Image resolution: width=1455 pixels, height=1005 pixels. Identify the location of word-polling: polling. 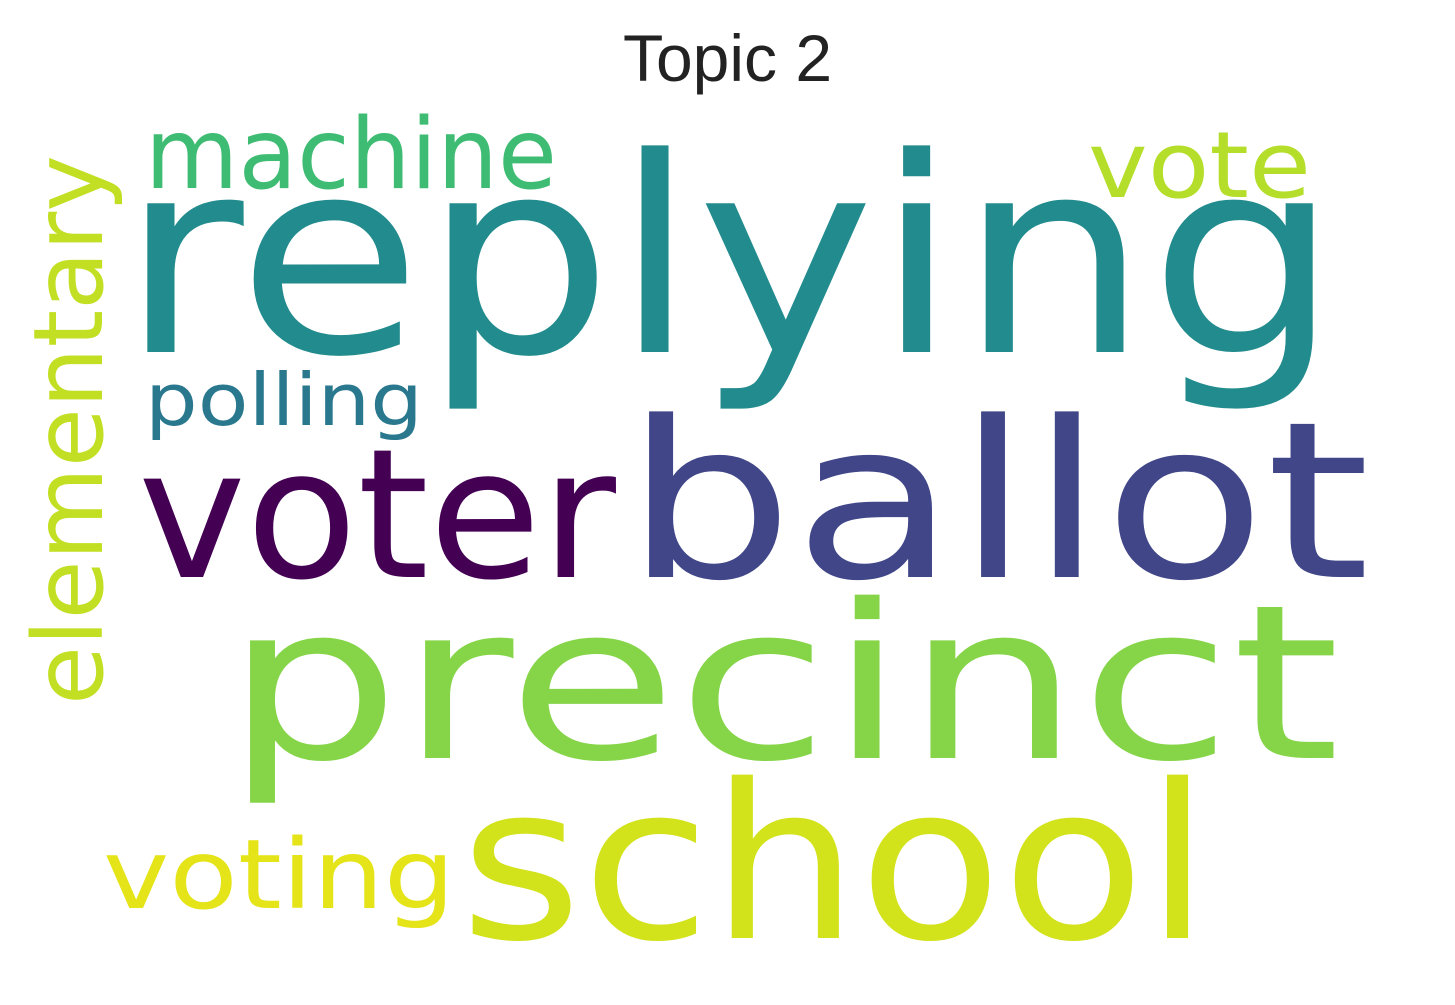
(284, 400).